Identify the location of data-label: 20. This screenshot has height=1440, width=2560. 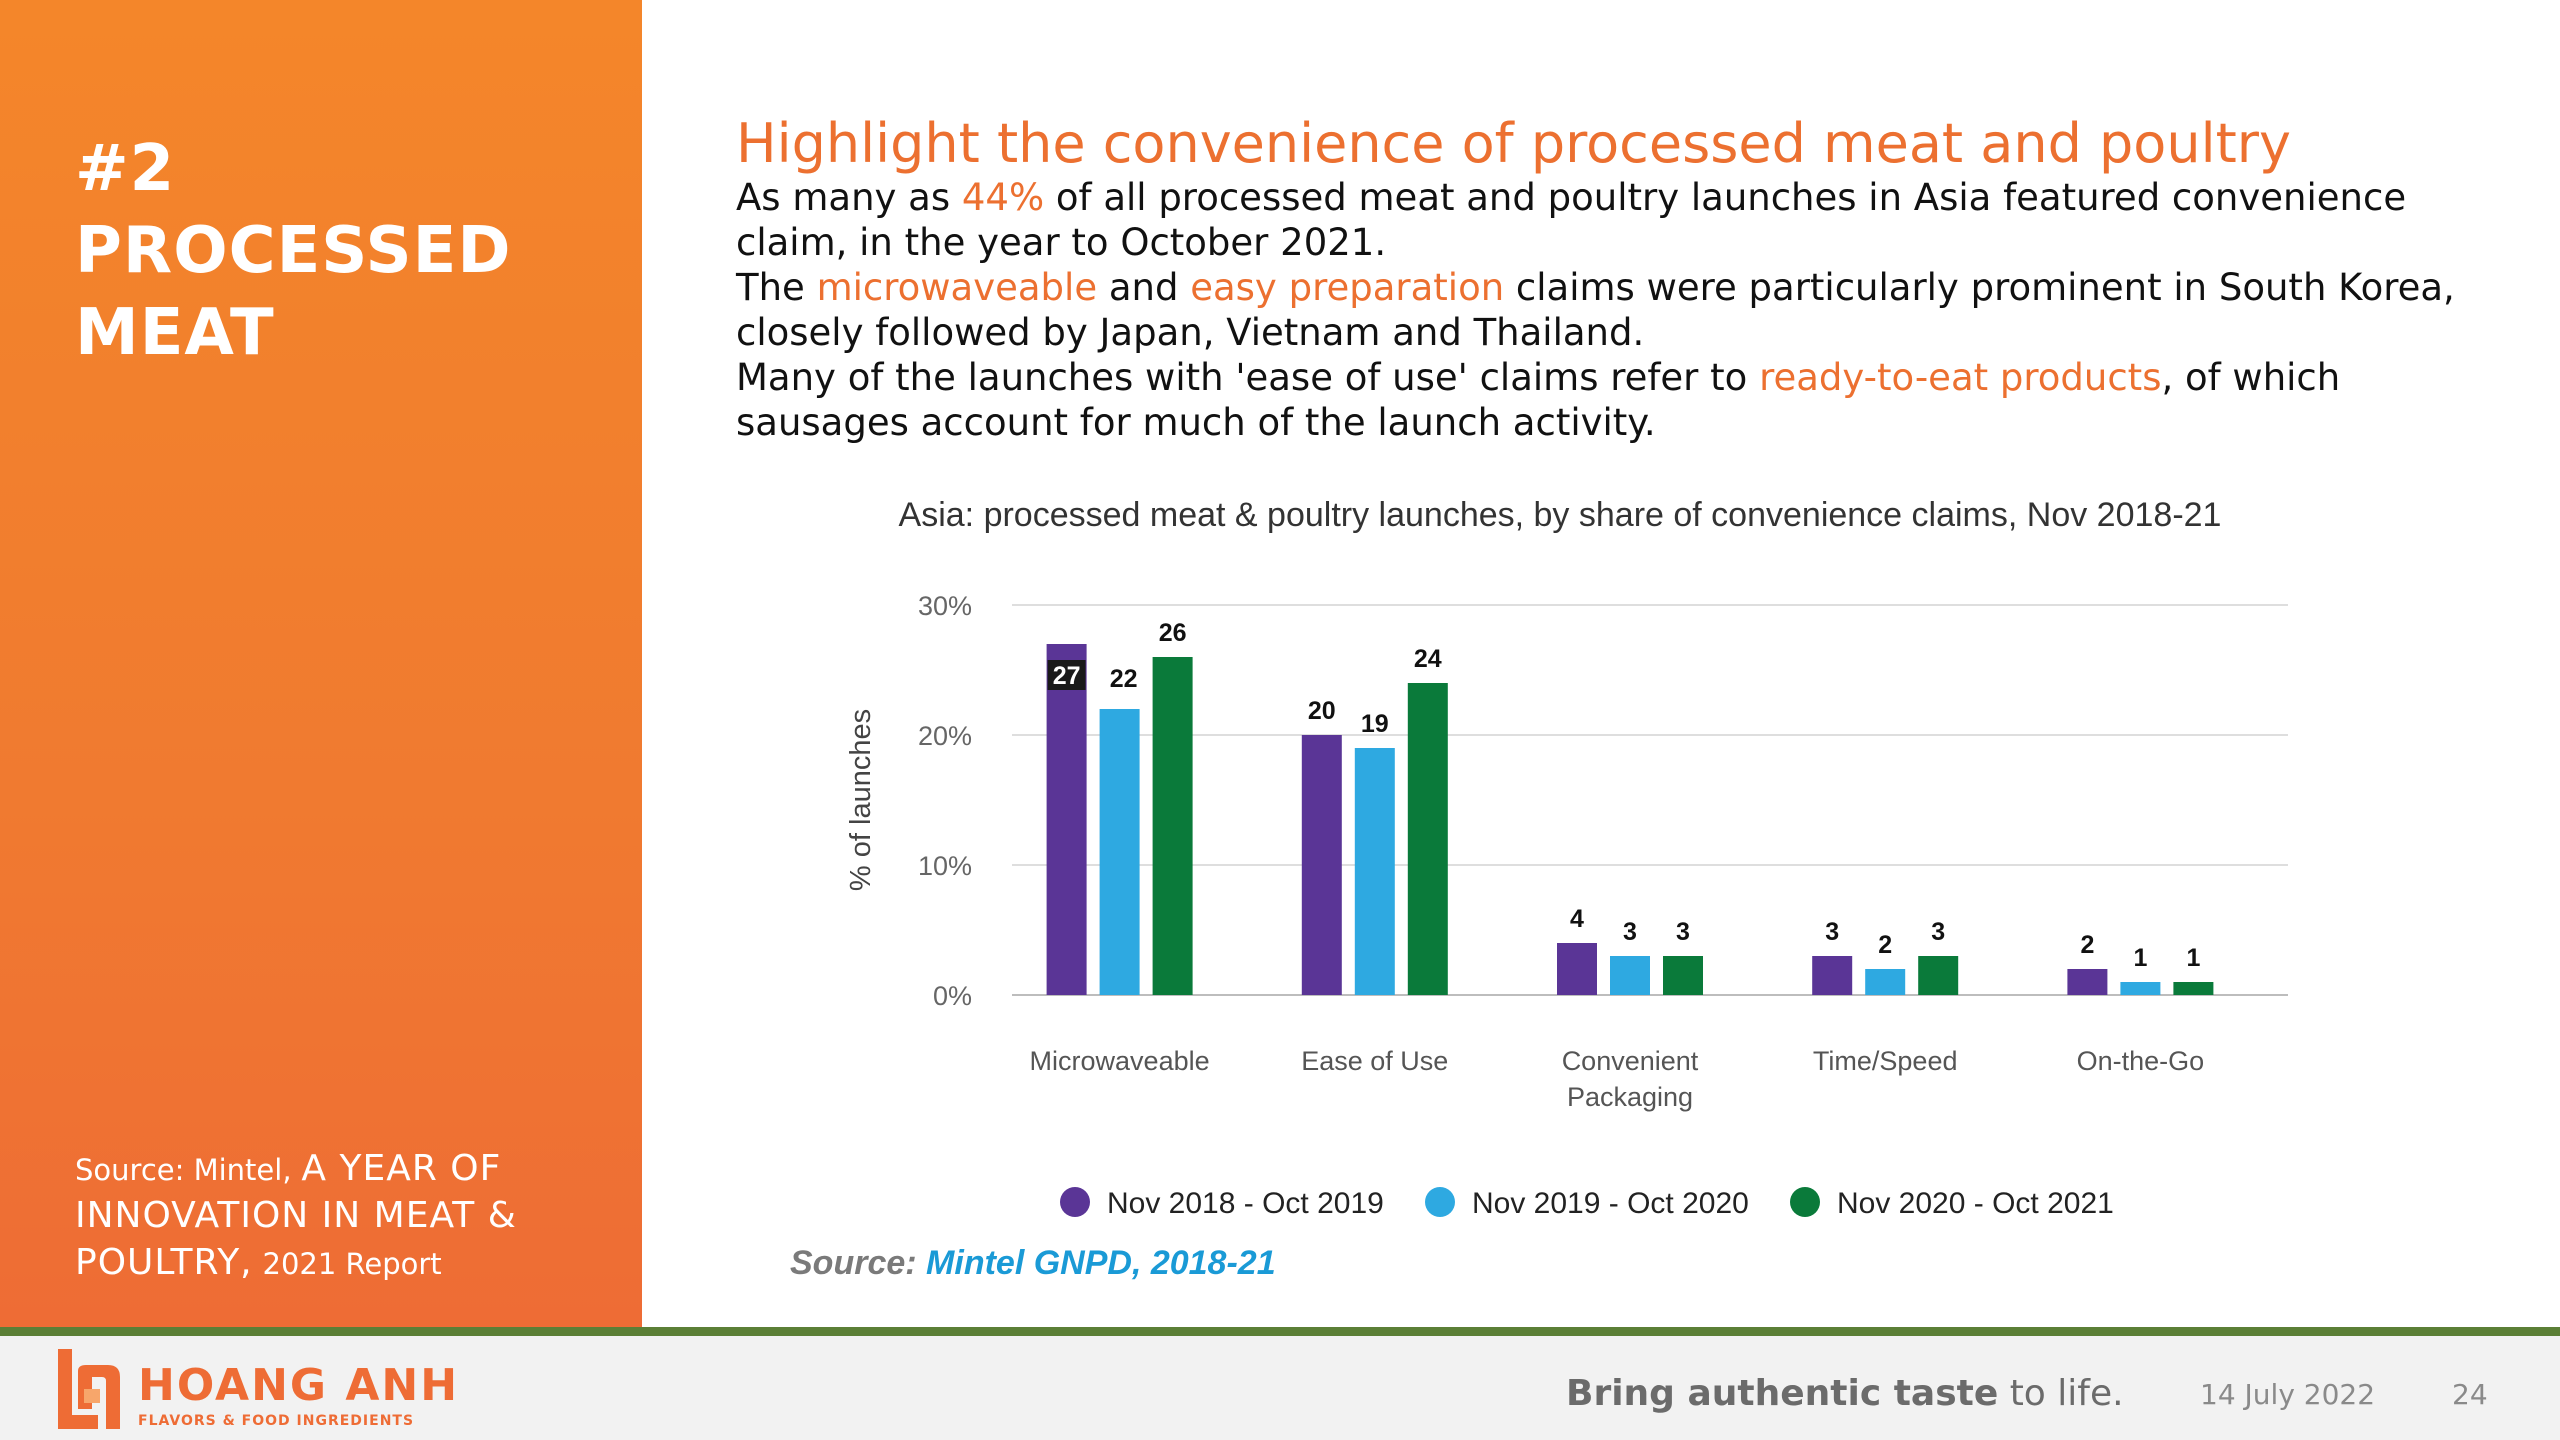
(1322, 711).